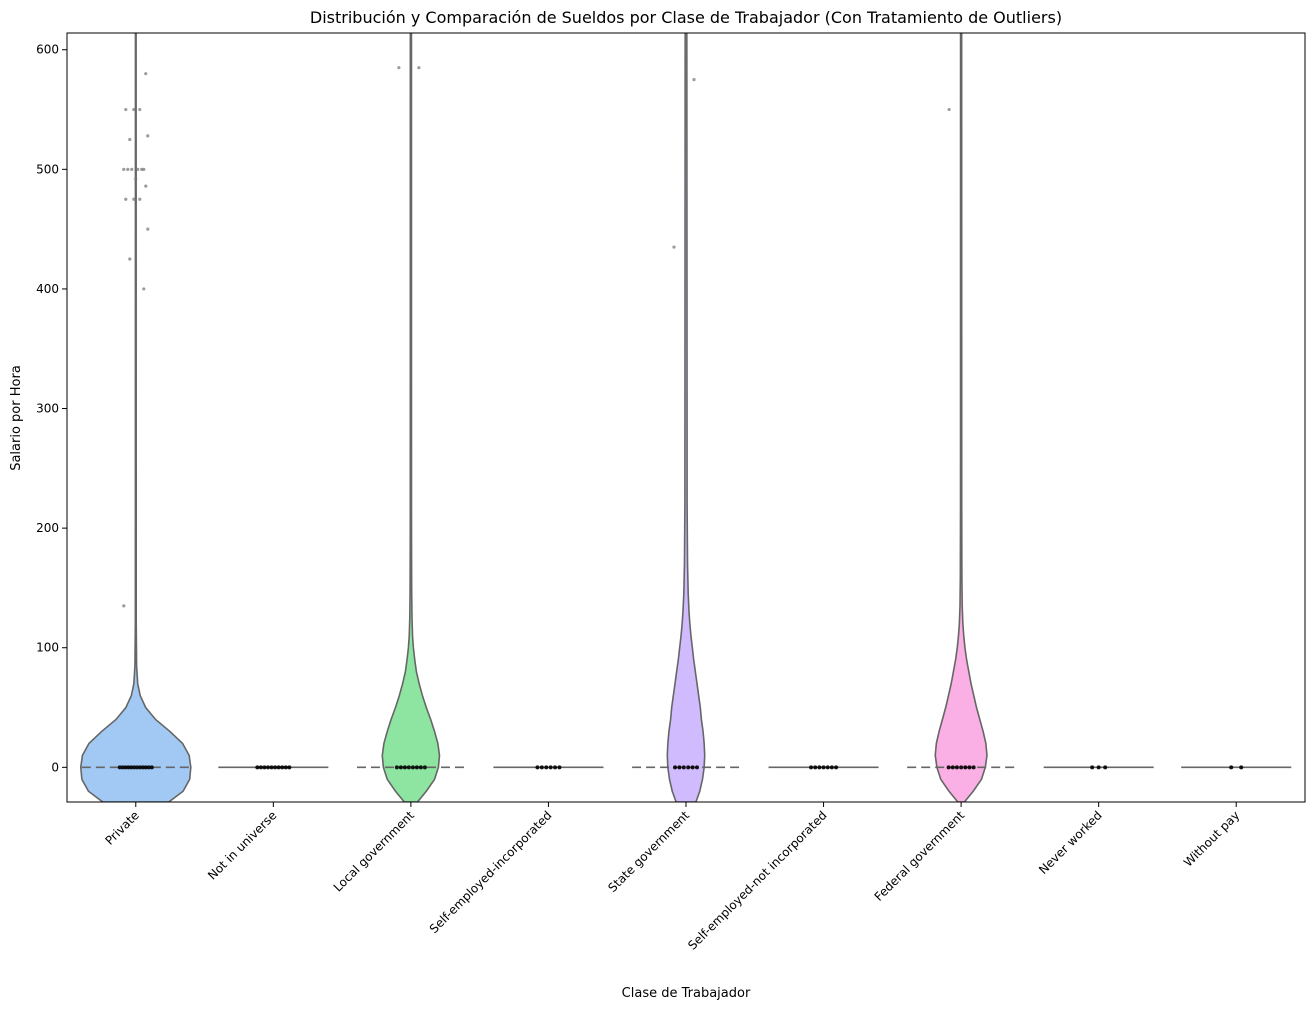  Describe the element at coordinates (47, 169) in the screenshot. I see `y-tick-label: 500` at that location.